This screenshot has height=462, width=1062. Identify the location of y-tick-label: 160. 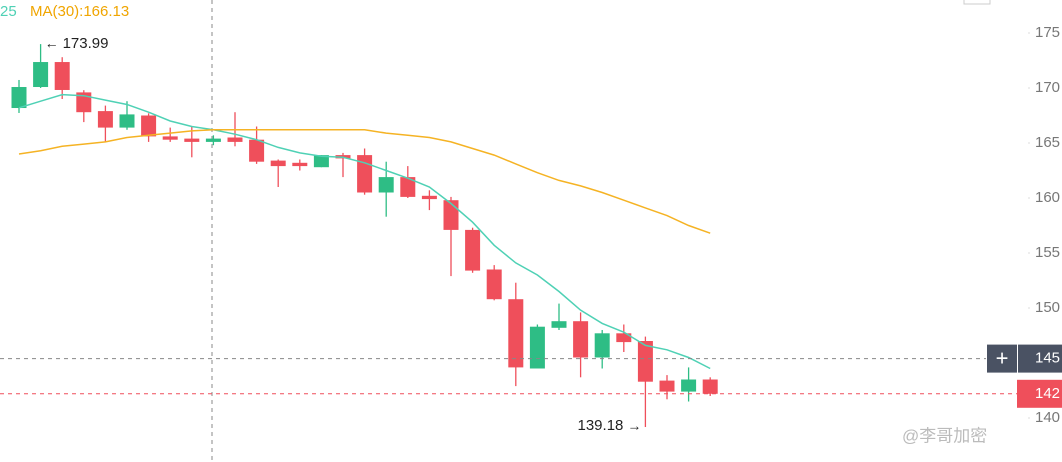
(1047, 197).